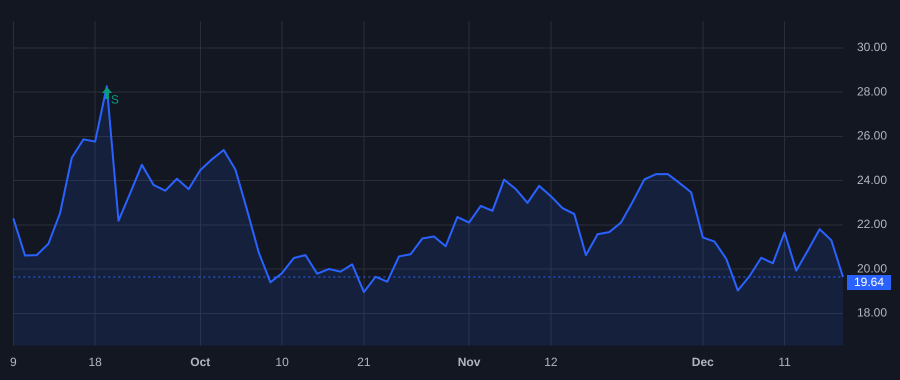 This screenshot has width=900, height=380. Describe the element at coordinates (95, 362) in the screenshot. I see `x-tick-label: 18` at that location.